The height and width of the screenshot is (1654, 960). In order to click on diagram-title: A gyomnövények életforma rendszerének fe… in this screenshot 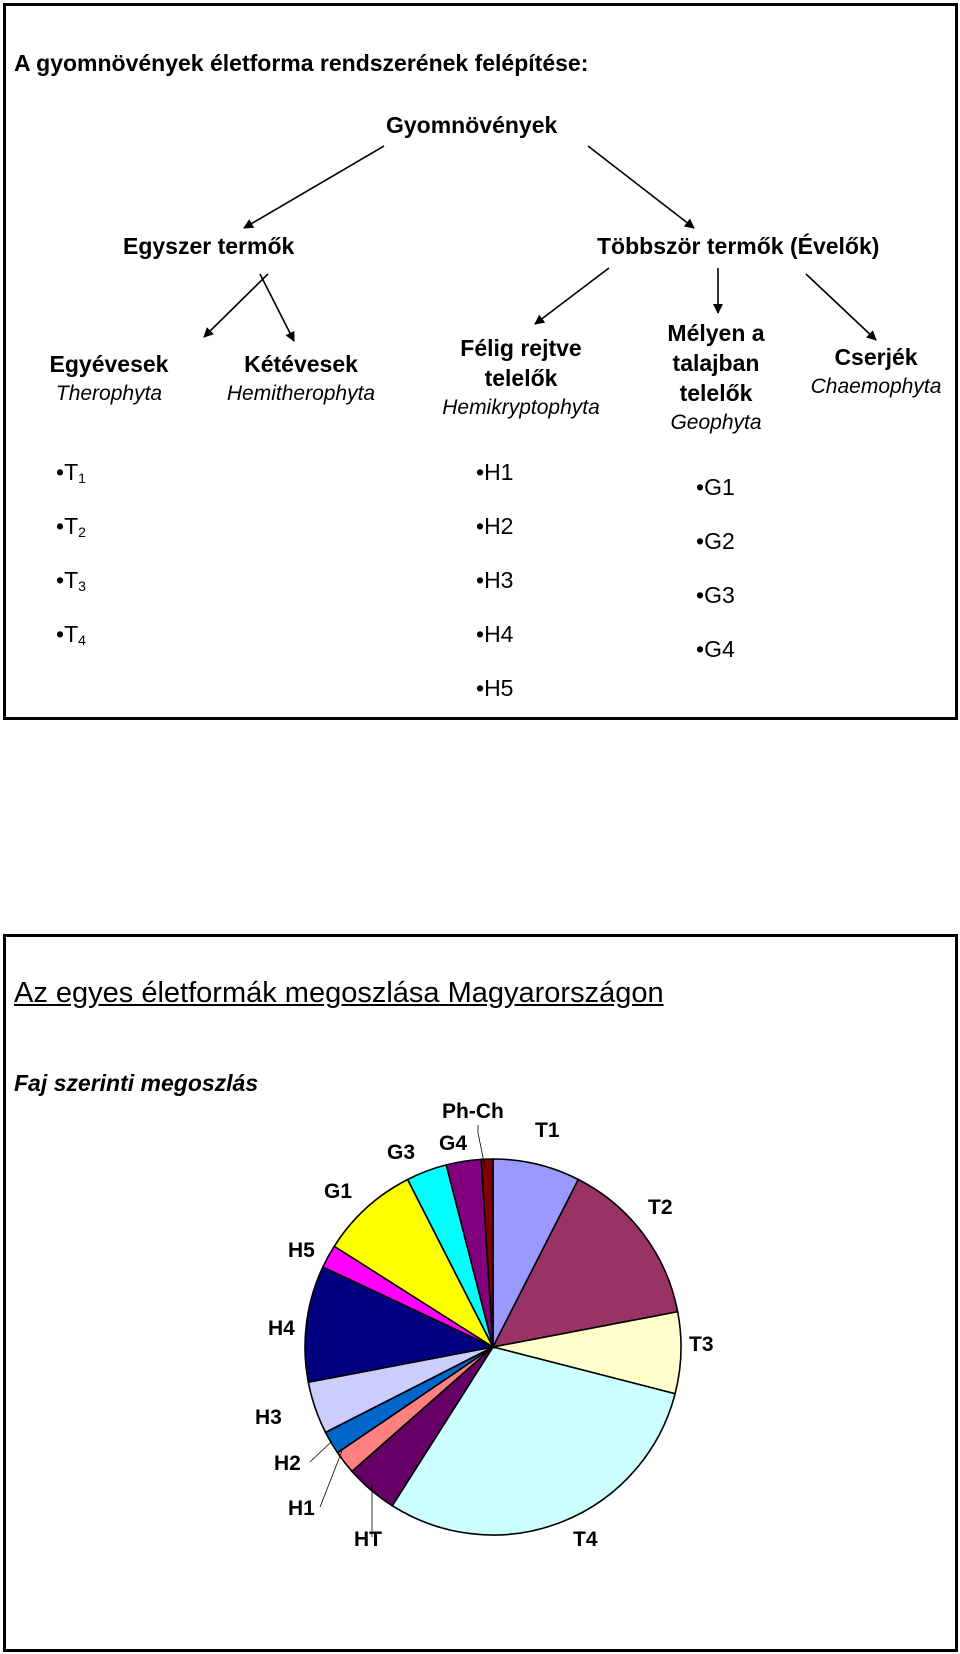, I will do `click(301, 63)`.